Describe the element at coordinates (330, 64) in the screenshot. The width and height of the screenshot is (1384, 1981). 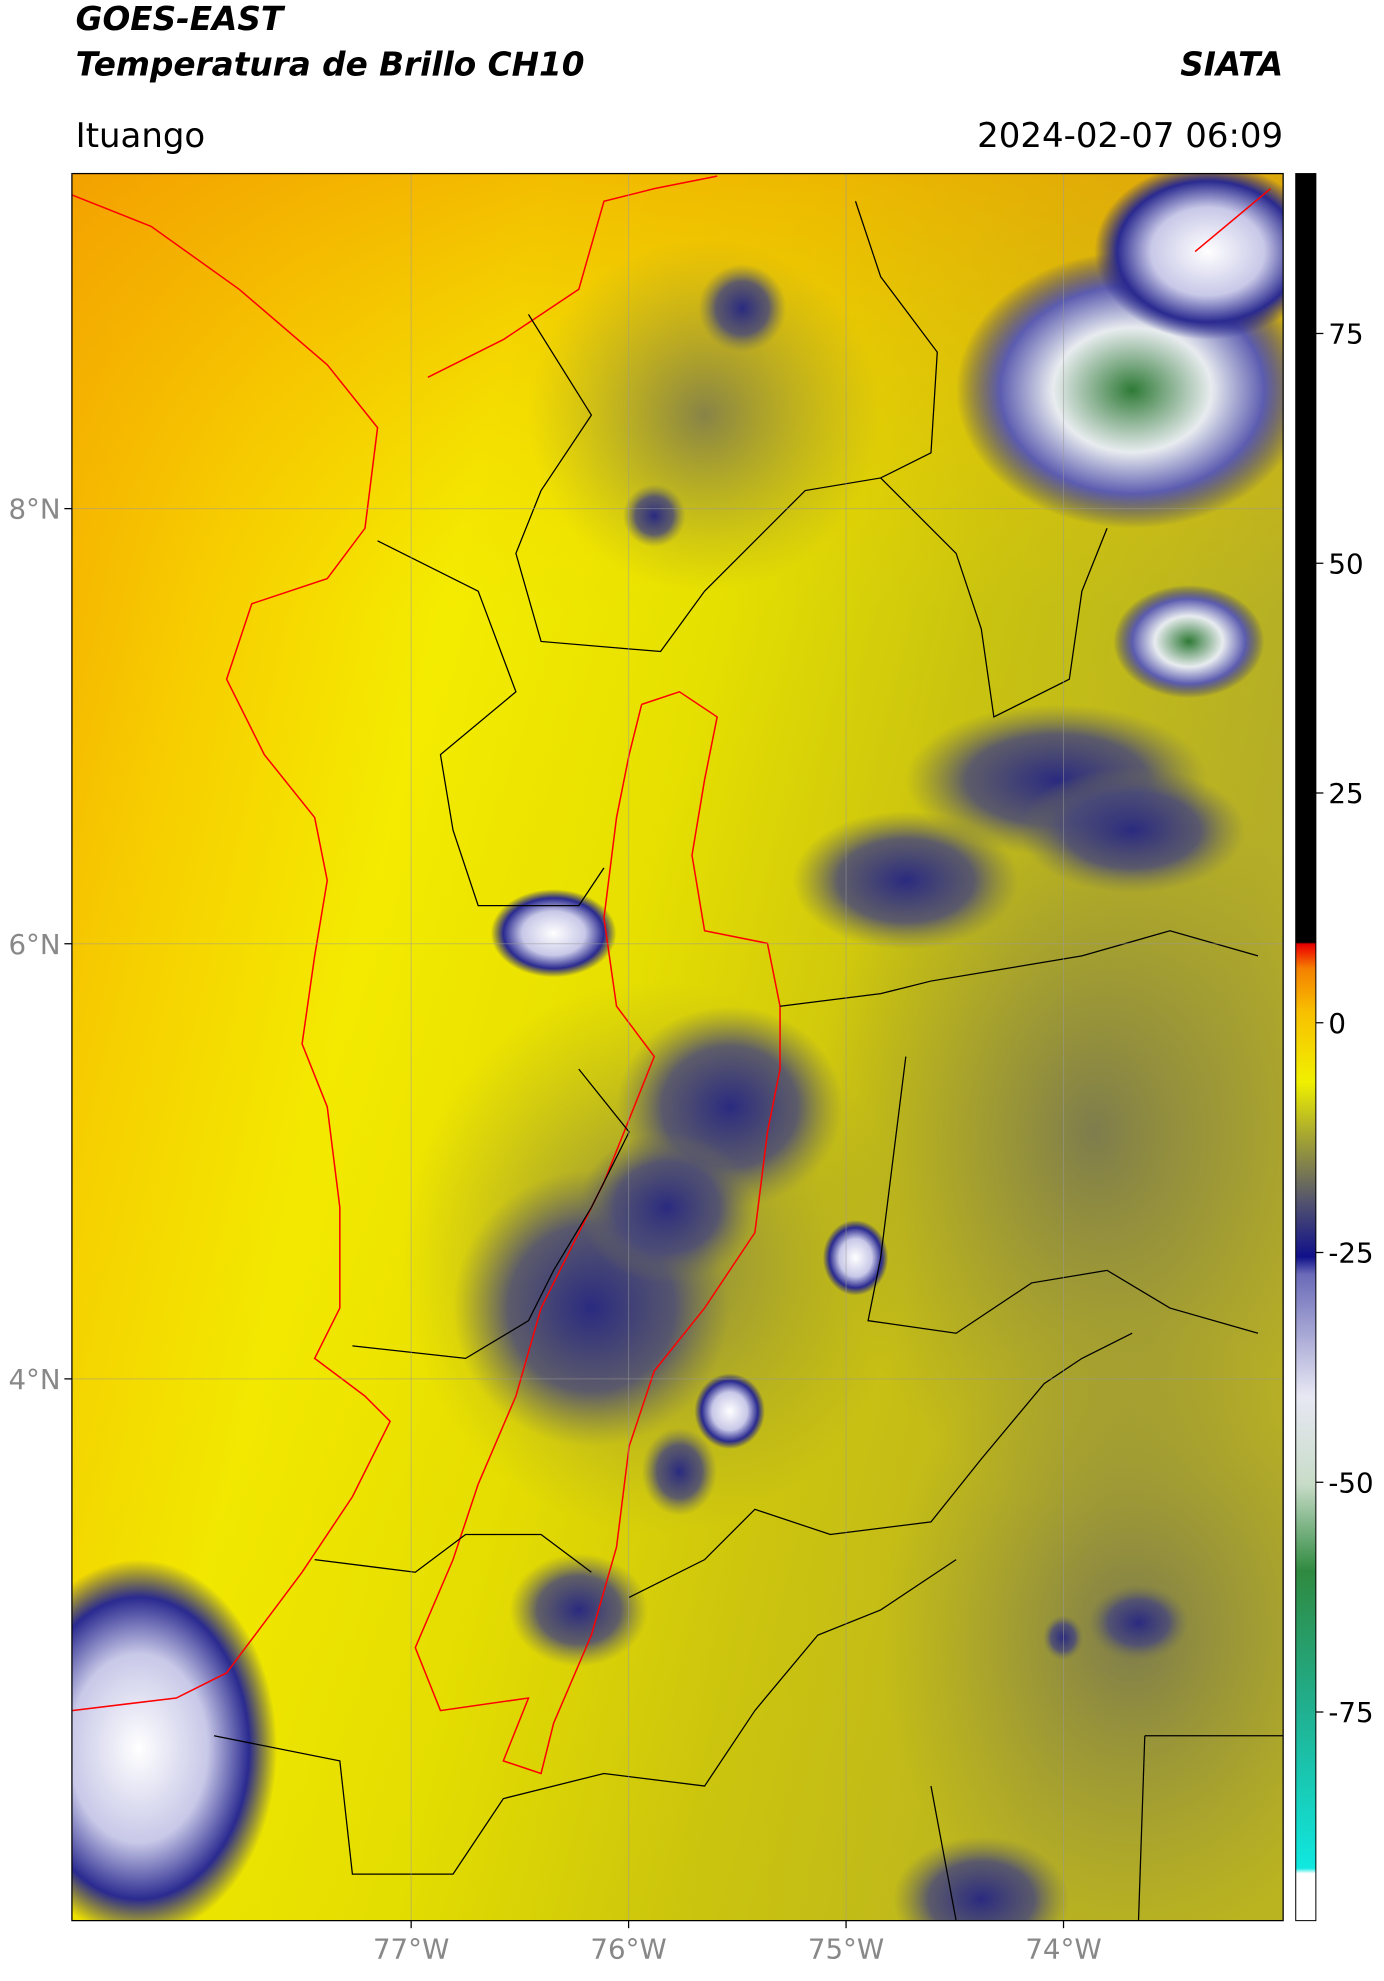
I see `subtitle: Temperatura de Brillo CH10` at that location.